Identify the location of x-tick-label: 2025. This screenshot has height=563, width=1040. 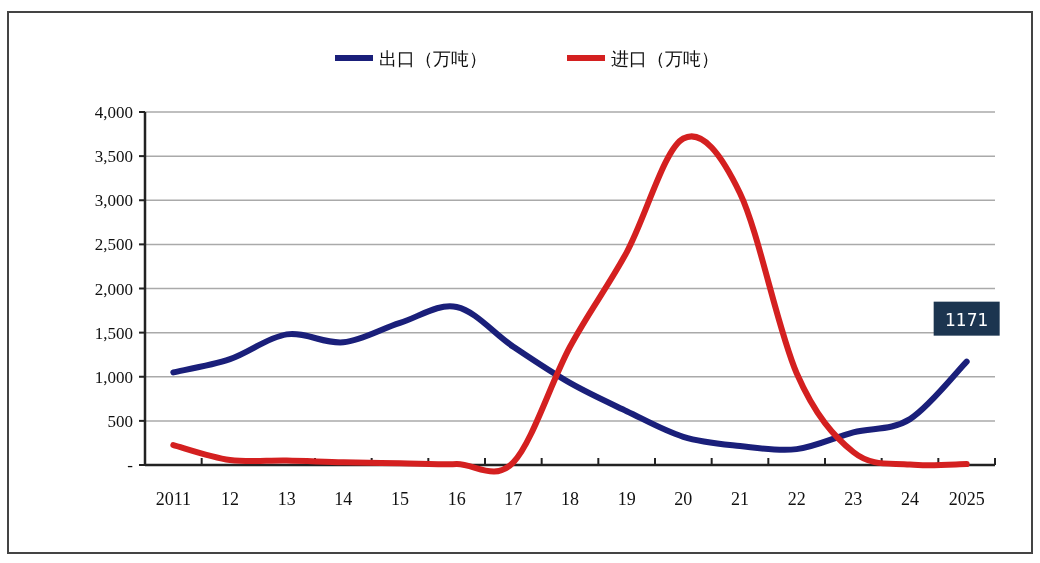
(966, 499).